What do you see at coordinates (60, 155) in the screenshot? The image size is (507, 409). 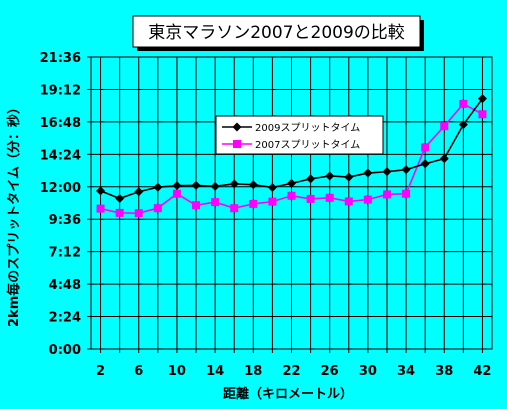 I see `y-tick-label: 14:24` at bounding box center [60, 155].